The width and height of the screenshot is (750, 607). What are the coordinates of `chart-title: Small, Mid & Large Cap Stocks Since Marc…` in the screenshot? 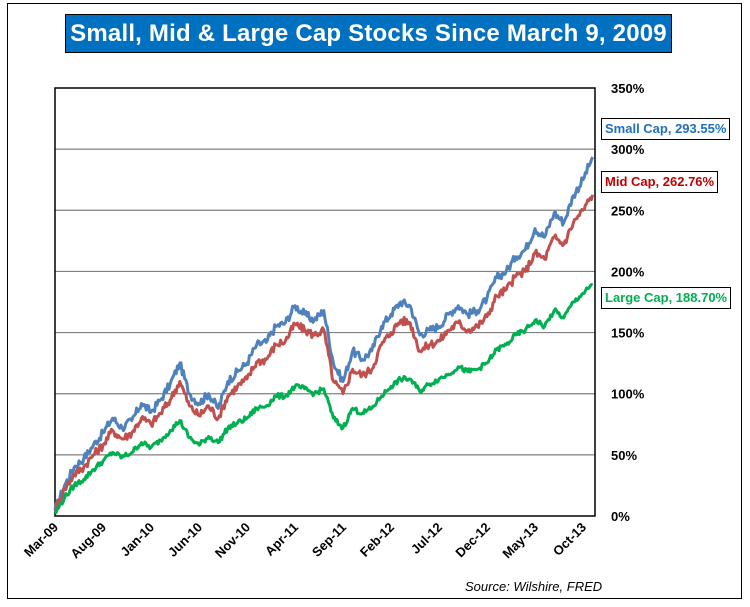 It's located at (368, 33).